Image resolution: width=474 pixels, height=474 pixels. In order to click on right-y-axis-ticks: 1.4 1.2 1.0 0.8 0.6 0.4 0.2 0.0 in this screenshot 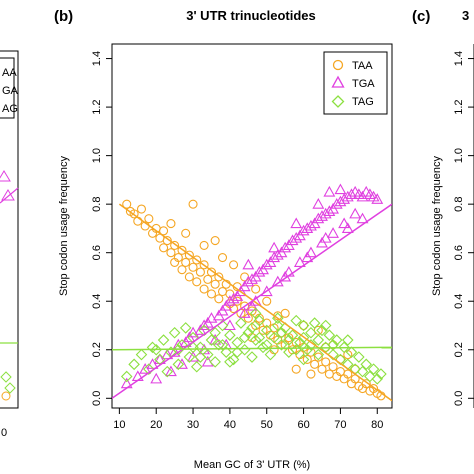, I will do `click(463, 226)`.